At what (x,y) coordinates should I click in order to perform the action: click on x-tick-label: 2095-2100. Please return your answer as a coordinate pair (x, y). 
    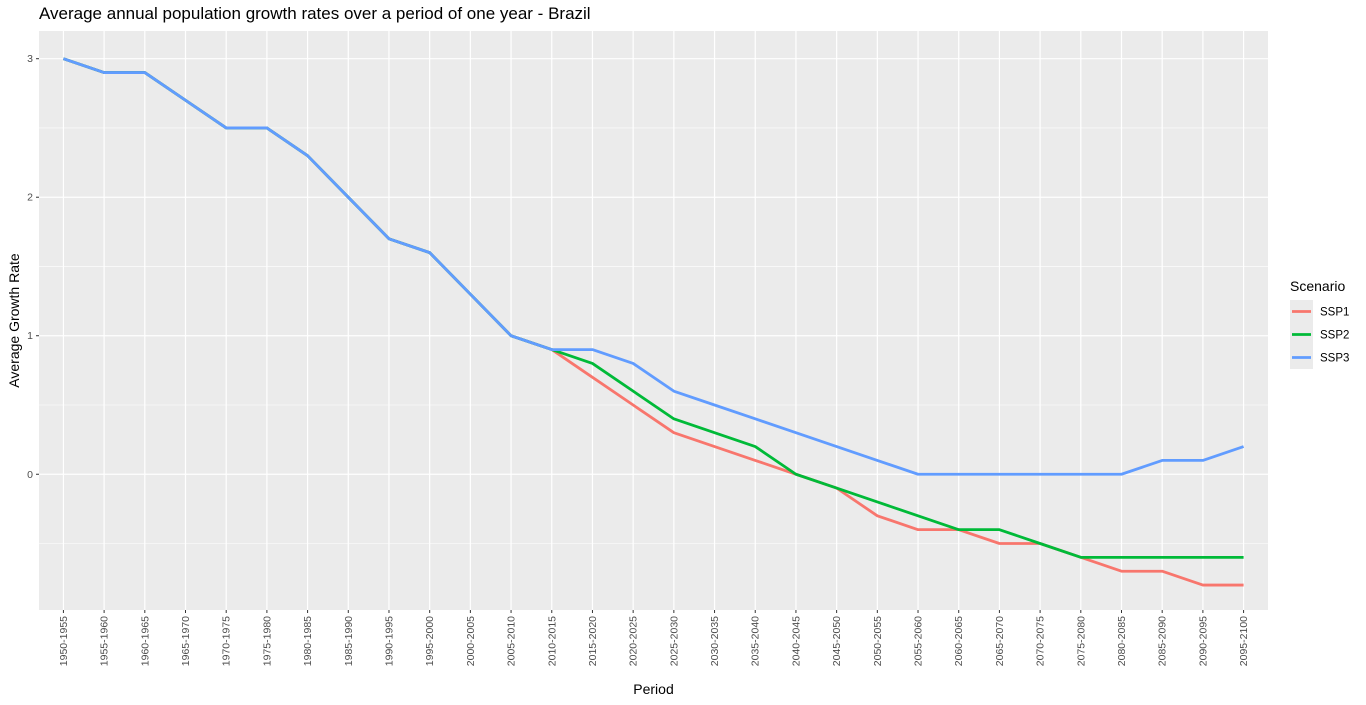
    Looking at the image, I should click on (1244, 641).